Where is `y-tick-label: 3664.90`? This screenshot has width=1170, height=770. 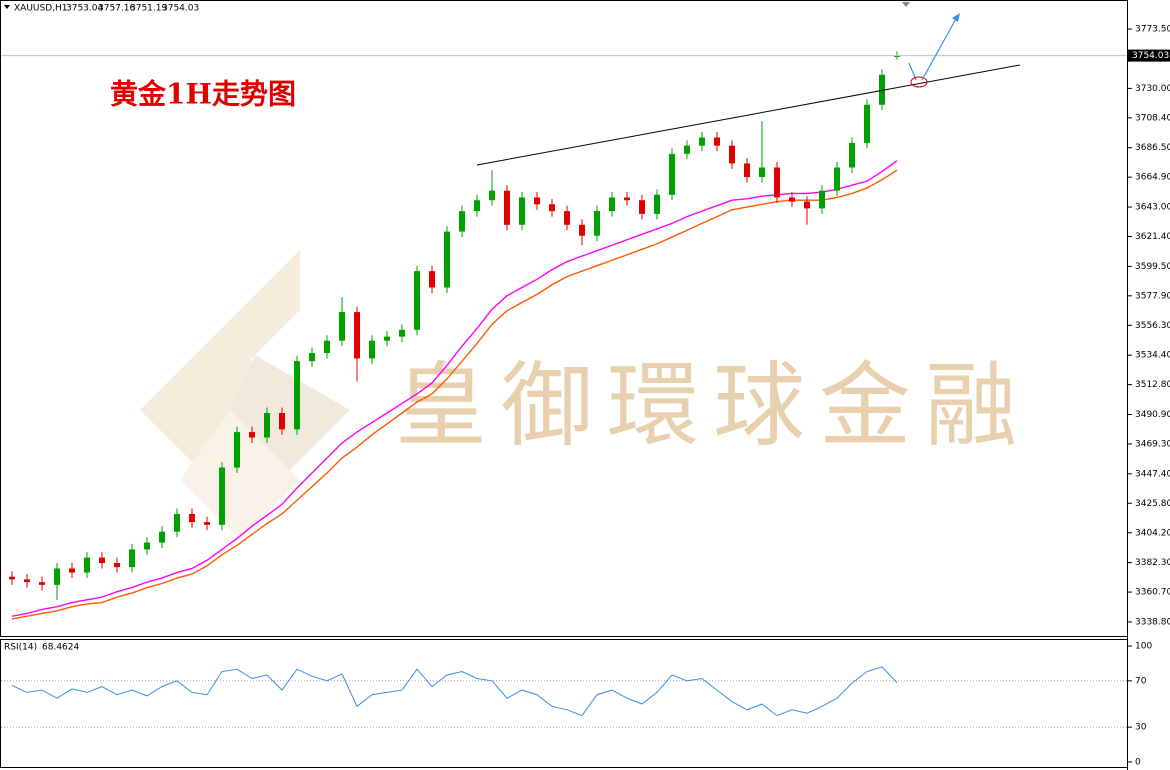 y-tick-label: 3664.90 is located at coordinates (1152, 178).